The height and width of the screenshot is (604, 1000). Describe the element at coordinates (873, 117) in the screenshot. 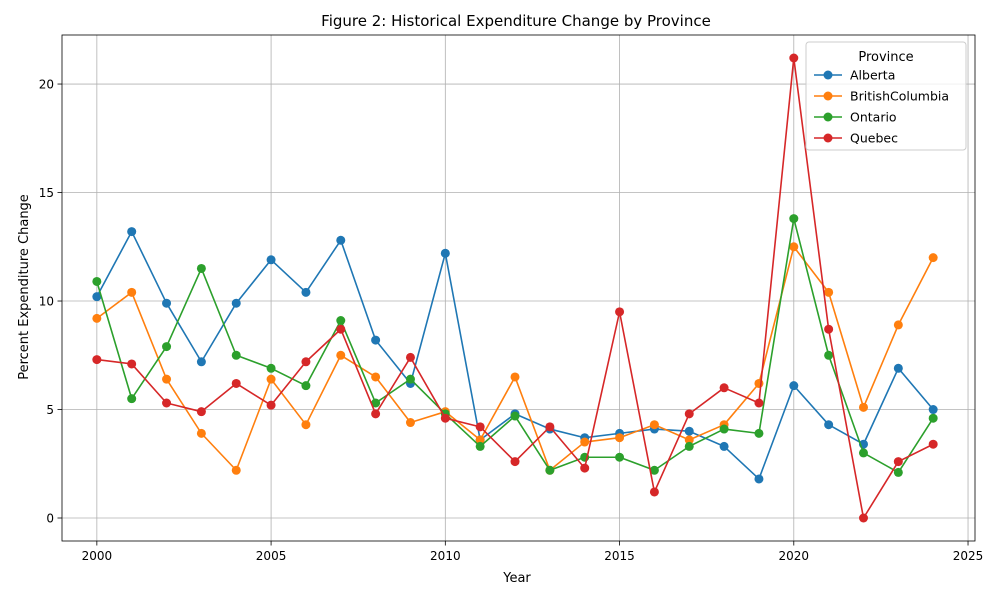

I see `legend-label: Ontario` at that location.